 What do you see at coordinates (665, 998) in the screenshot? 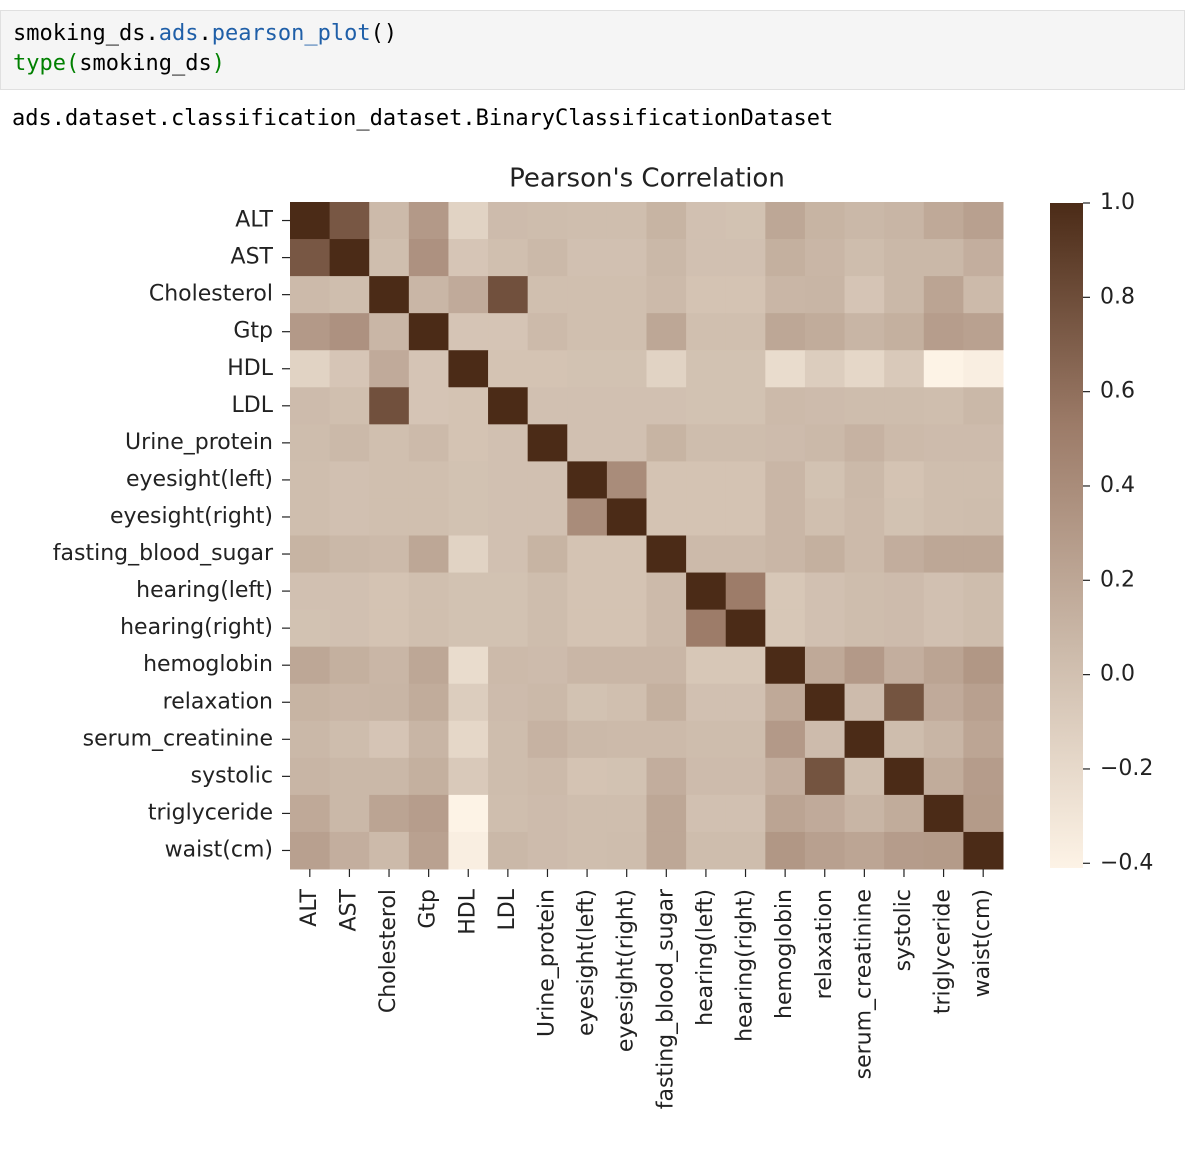
I see `x-tick-label: fasting_blood_sugar` at bounding box center [665, 998].